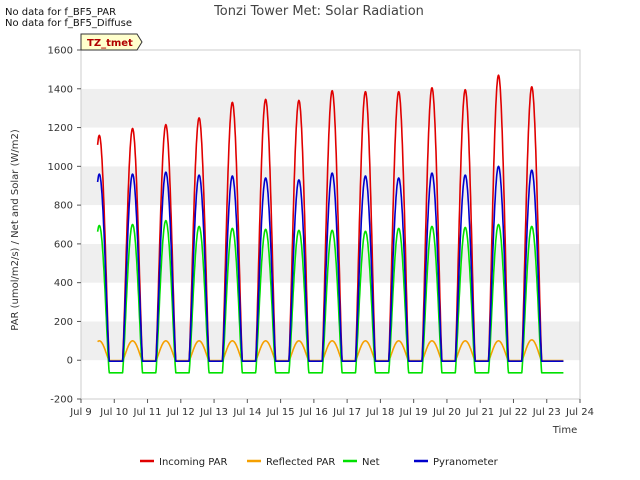 This screenshot has width=640, height=480. Describe the element at coordinates (346, 412) in the screenshot. I see `x-tick-label: Jul 17` at that location.